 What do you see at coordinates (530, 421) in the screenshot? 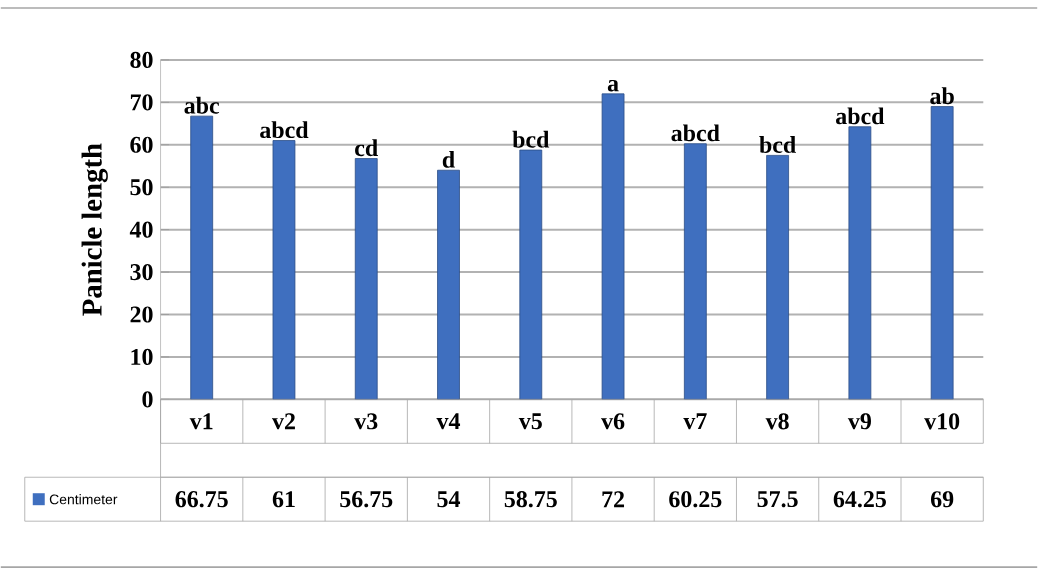
I see `x-tick-label: v5` at bounding box center [530, 421].